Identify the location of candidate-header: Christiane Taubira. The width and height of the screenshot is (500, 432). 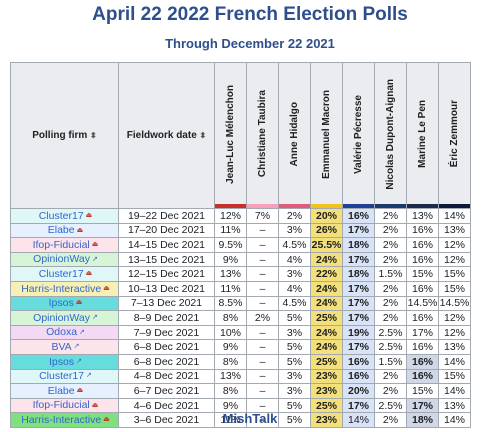
(262, 135).